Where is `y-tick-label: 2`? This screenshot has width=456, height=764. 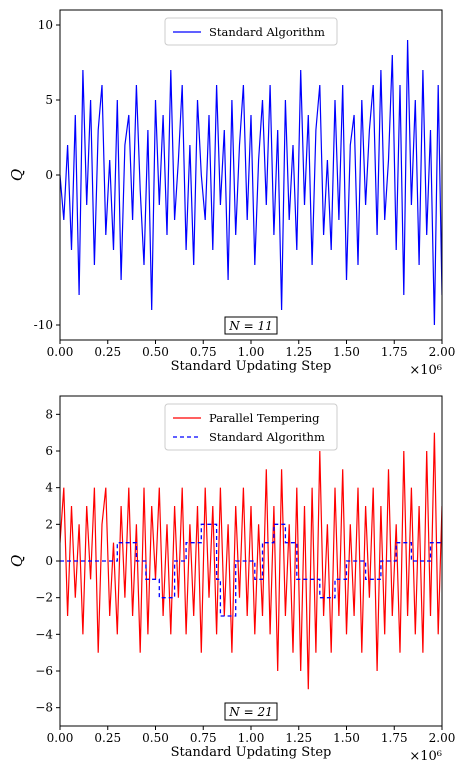 y-tick-label: 2 is located at coordinates (49, 524).